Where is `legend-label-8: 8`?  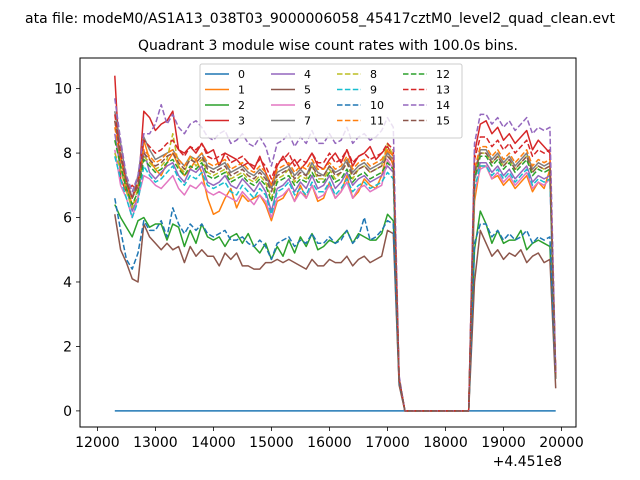 legend-label-8: 8 is located at coordinates (373, 74).